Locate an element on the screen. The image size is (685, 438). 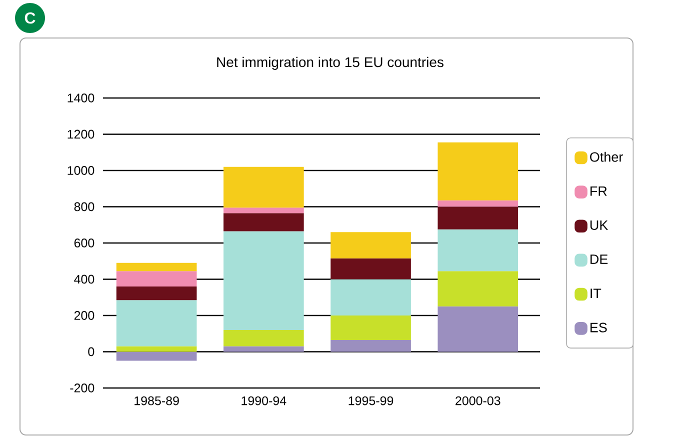
legend-label: DE is located at coordinates (599, 259).